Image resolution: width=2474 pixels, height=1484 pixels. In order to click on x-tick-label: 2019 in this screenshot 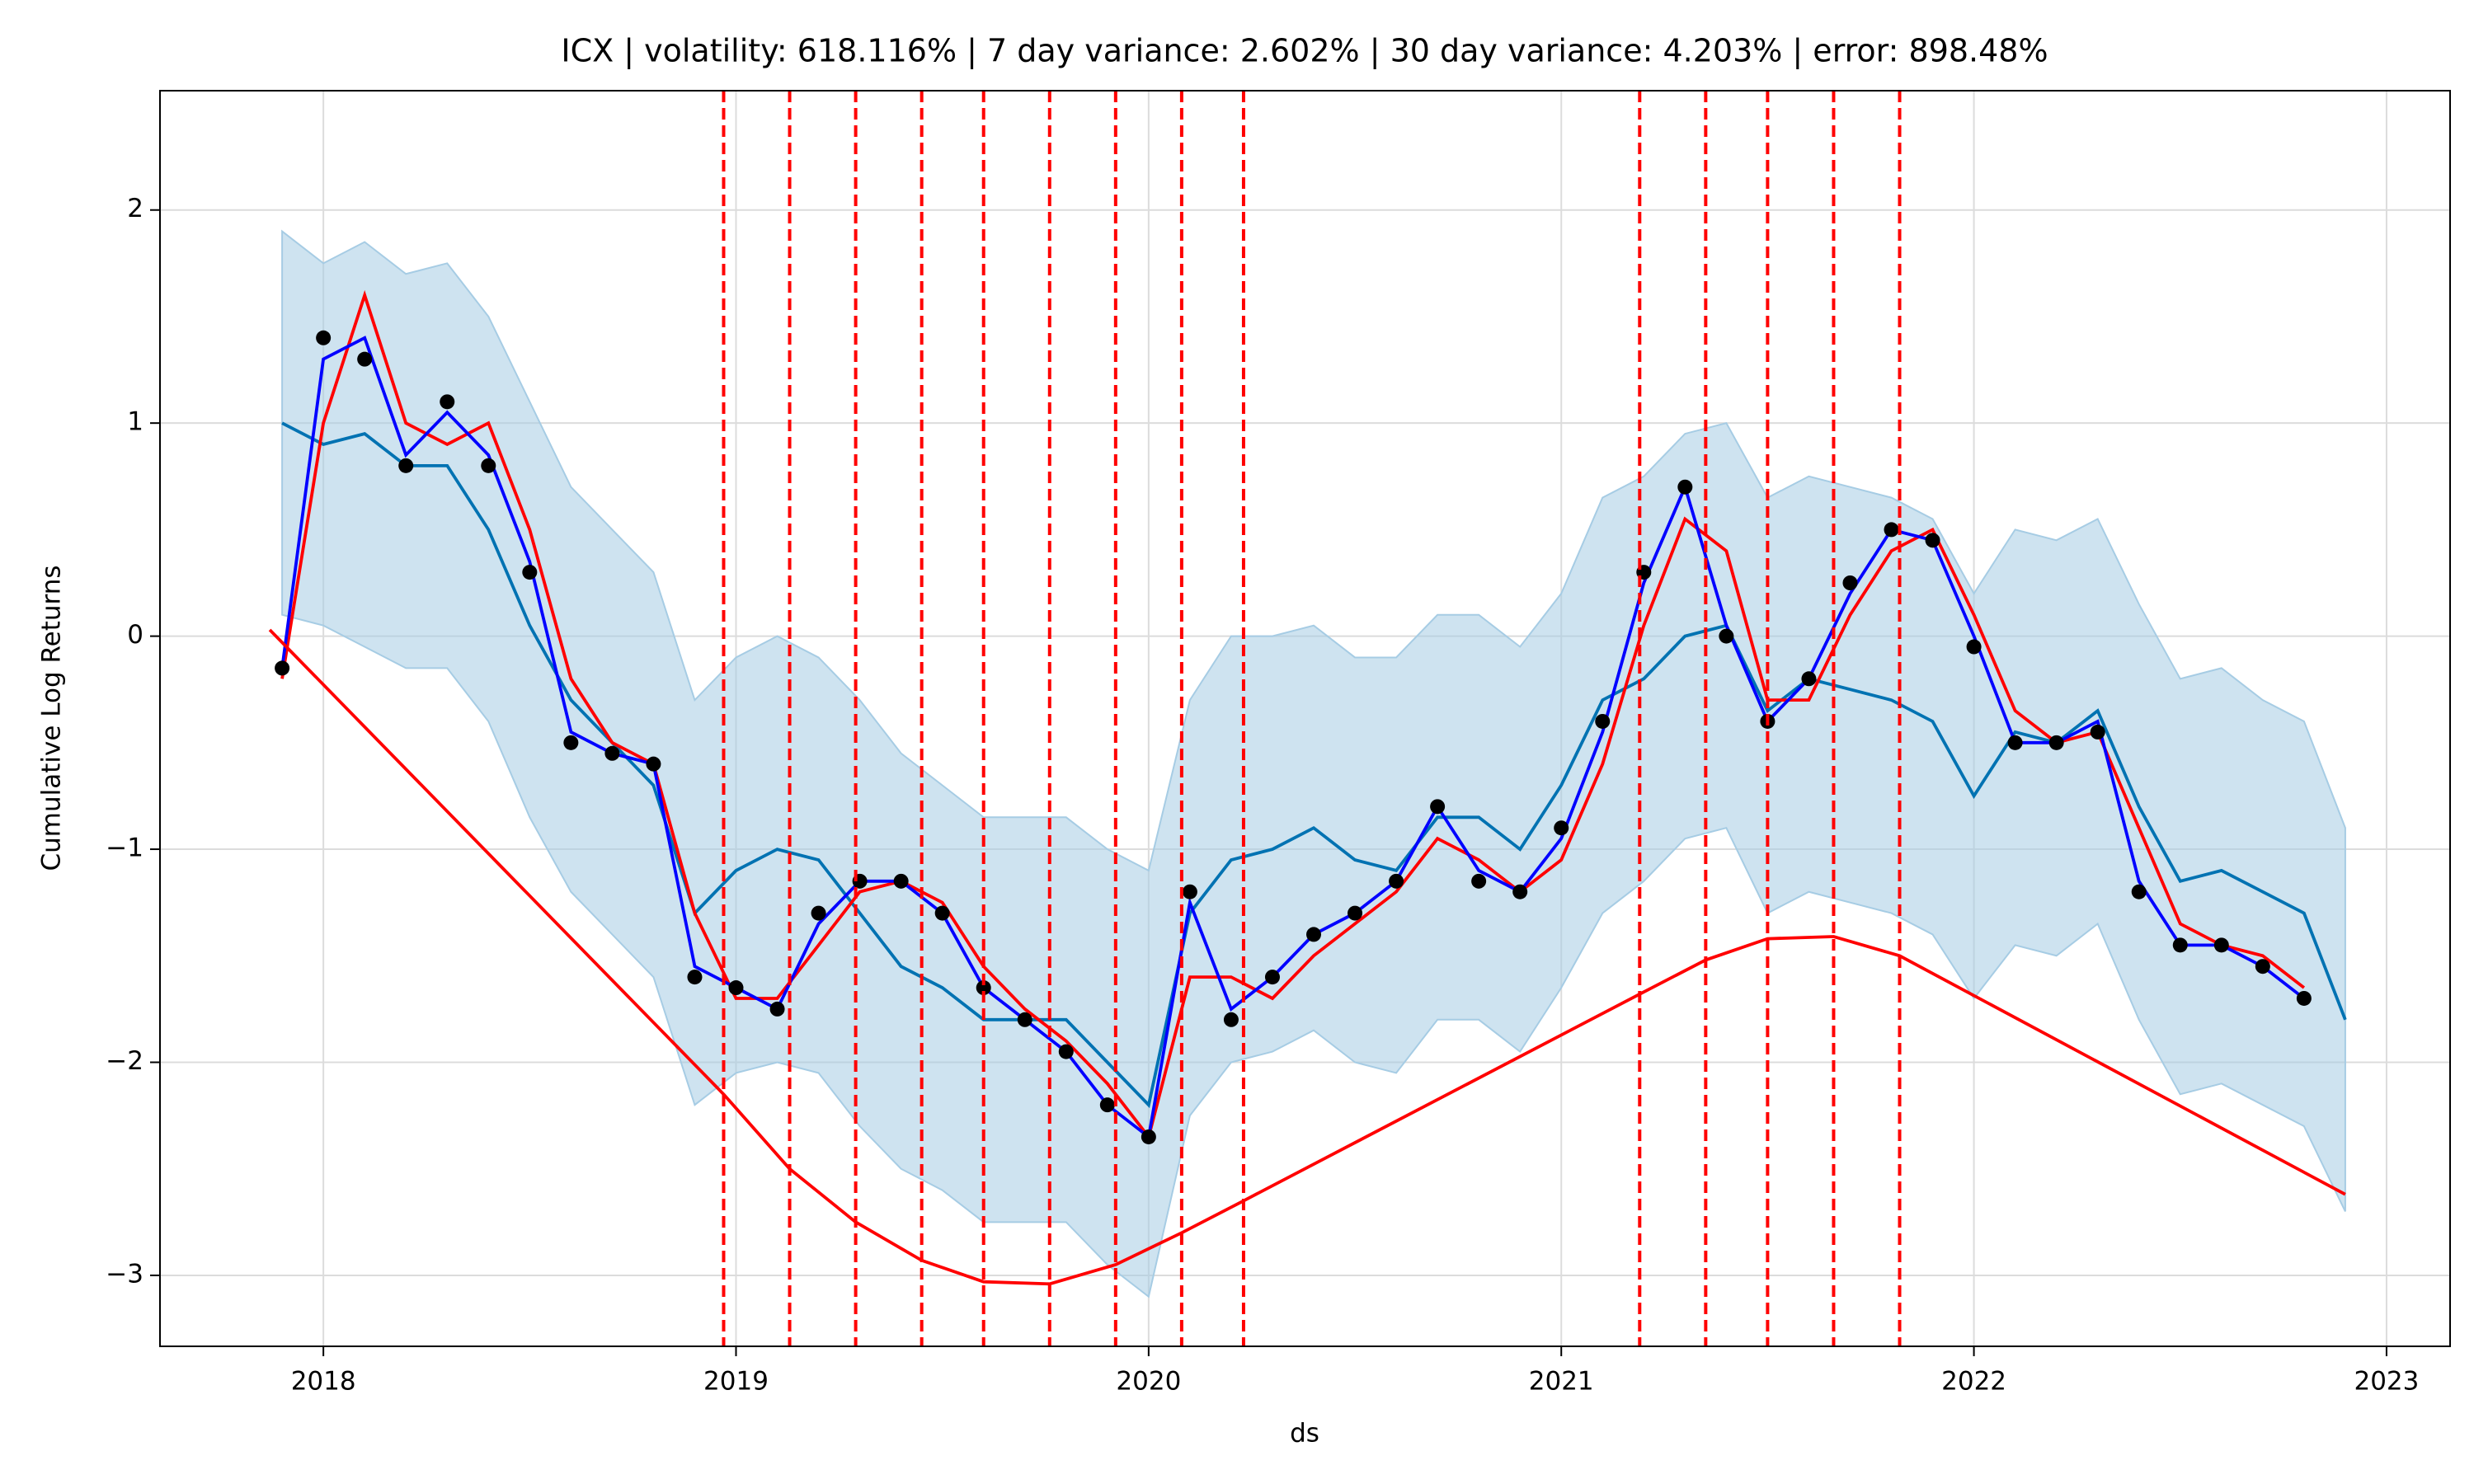, I will do `click(736, 1382)`.